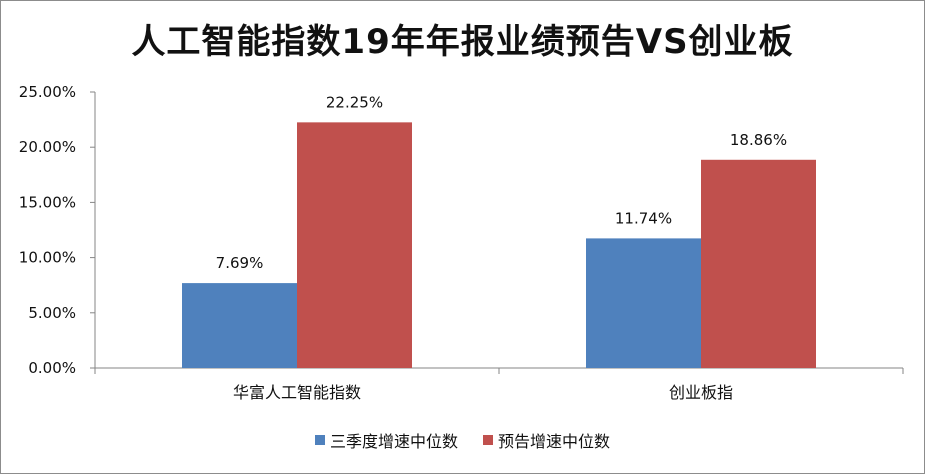 The image size is (925, 474). I want to click on y-tick-label: 20.00%, so click(47, 147).